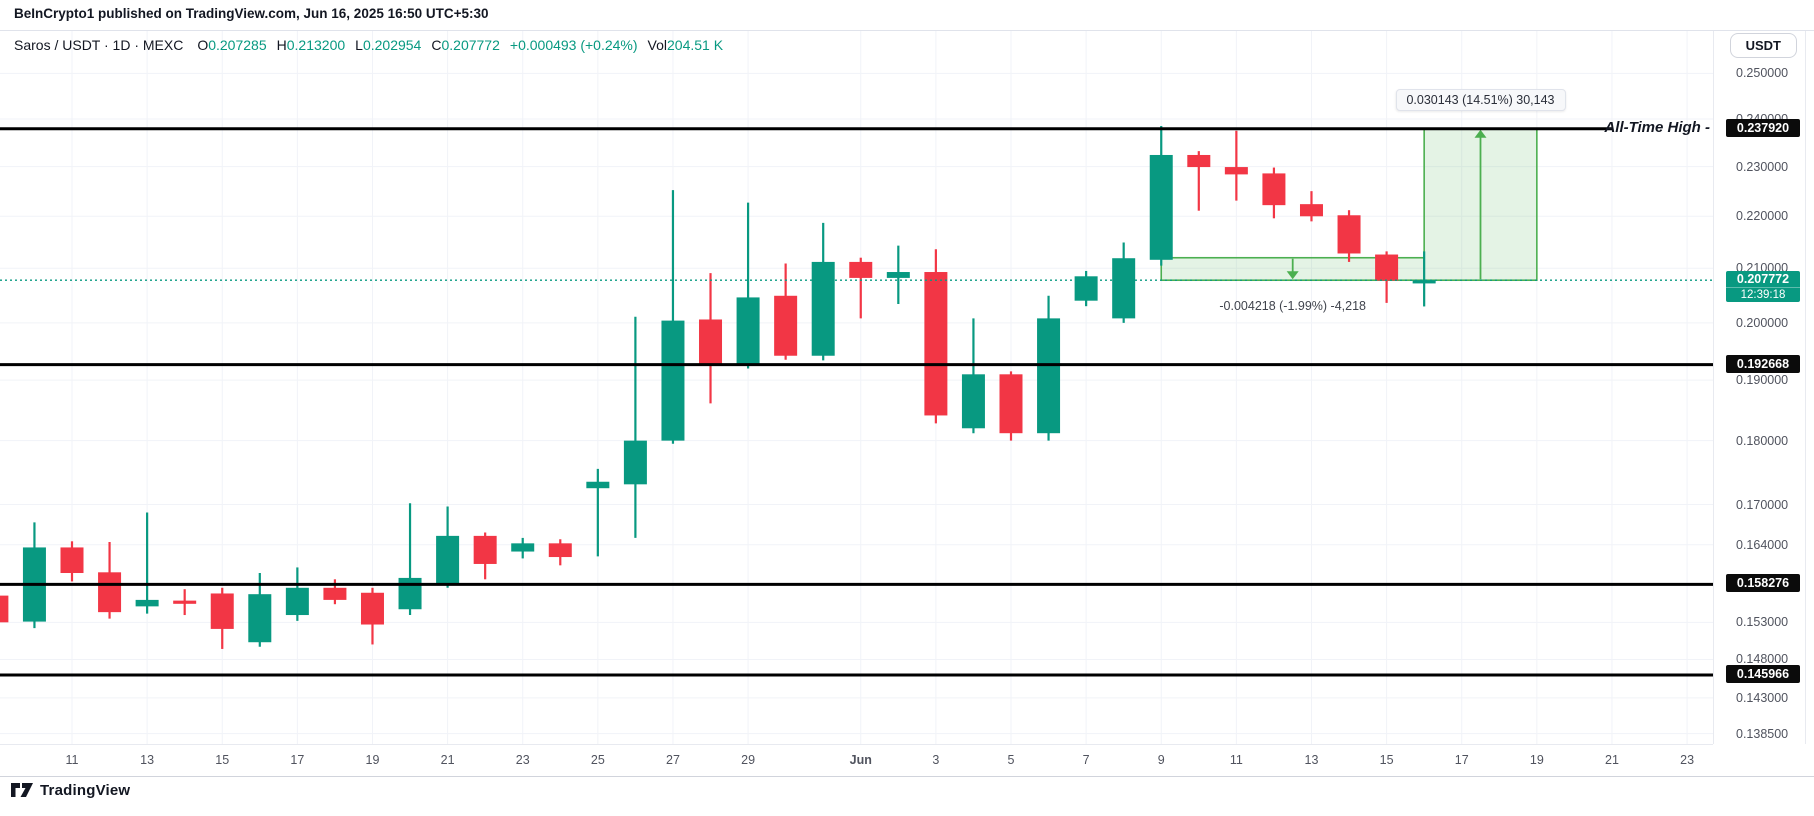  What do you see at coordinates (695, 45) in the screenshot?
I see `volume-value: 204.51 K` at bounding box center [695, 45].